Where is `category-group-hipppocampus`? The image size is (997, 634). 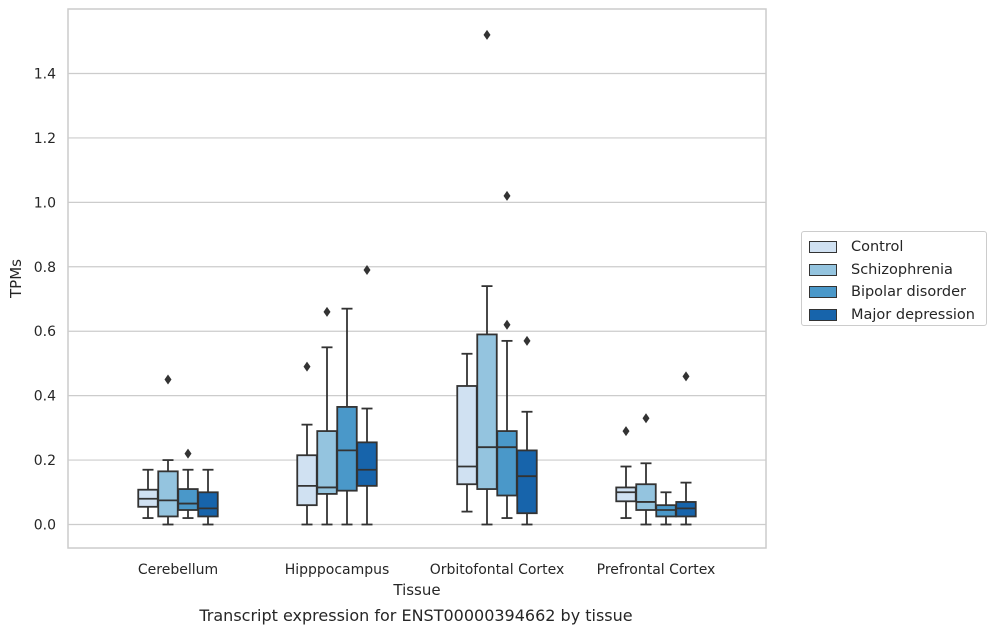 category-group-hipppocampus is located at coordinates (337, 395).